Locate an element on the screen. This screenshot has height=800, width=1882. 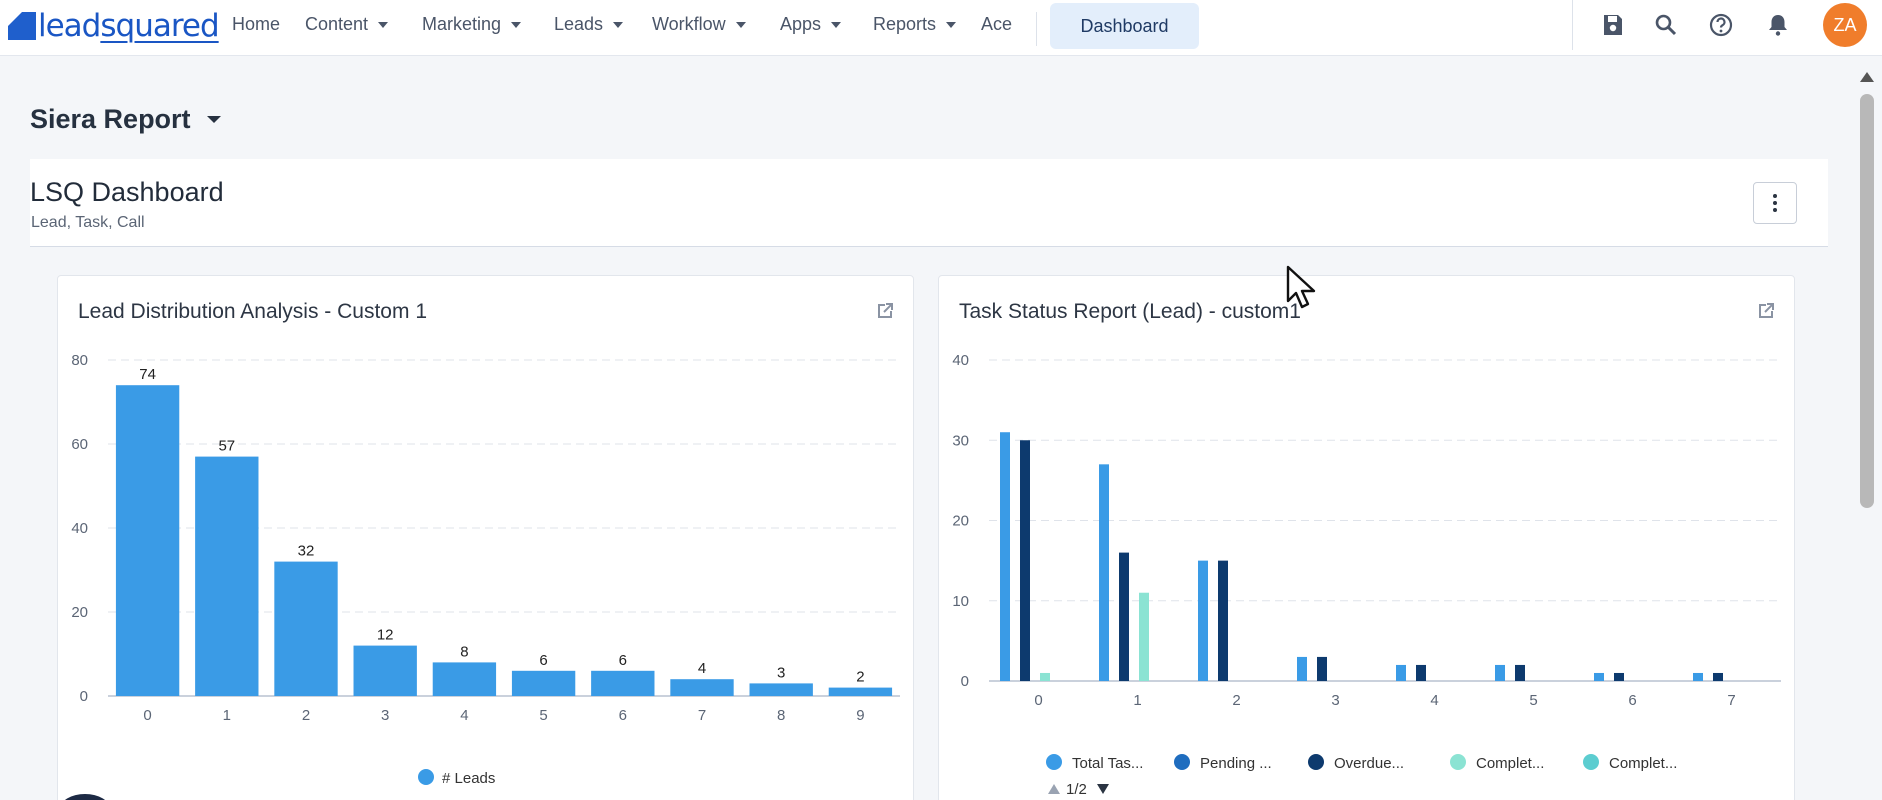
logo-suffix: squared is located at coordinates (159, 26).